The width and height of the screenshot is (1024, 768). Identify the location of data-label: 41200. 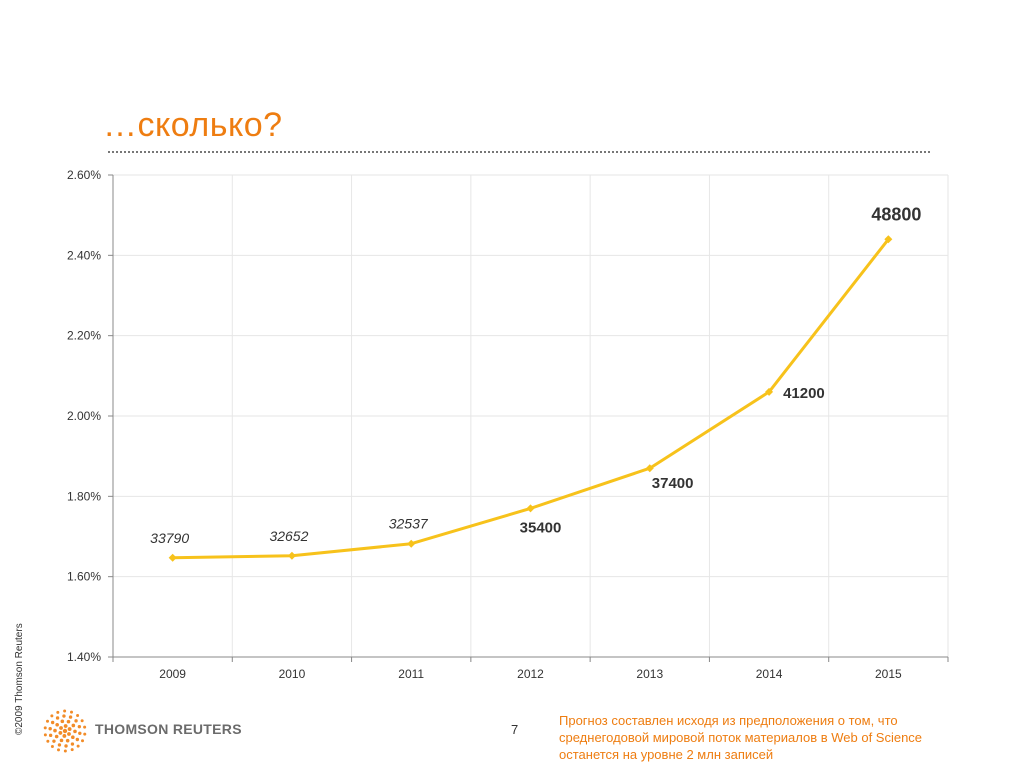
(804, 393).